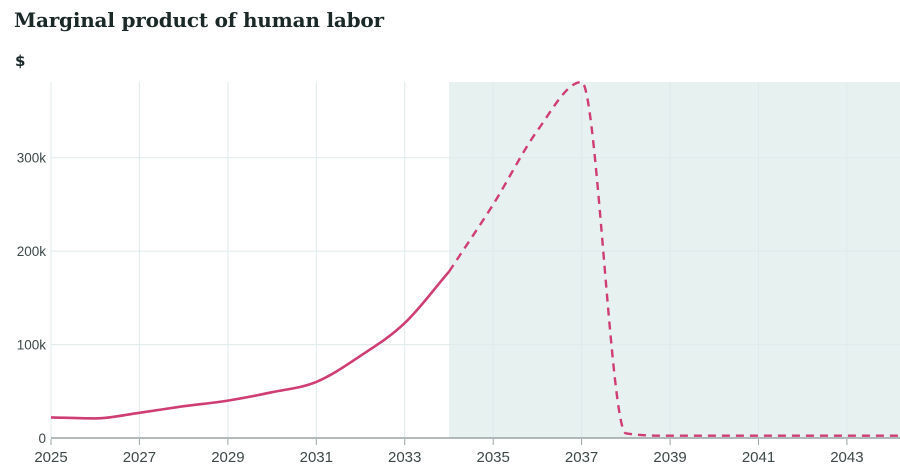 The image size is (900, 474). I want to click on x-axis-label: 2027, so click(139, 457).